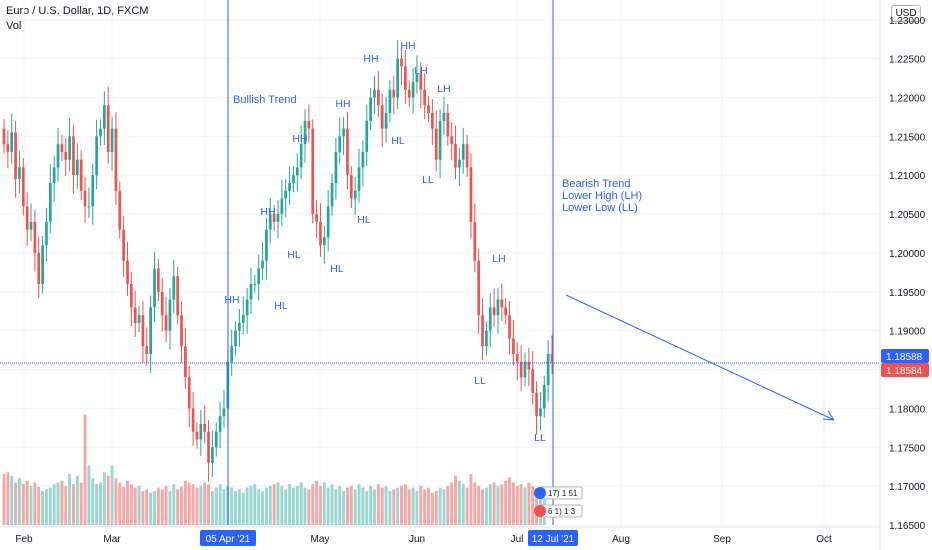 The image size is (932, 550). What do you see at coordinates (600, 208) in the screenshot?
I see `trend-description: Lower Low (LL)` at bounding box center [600, 208].